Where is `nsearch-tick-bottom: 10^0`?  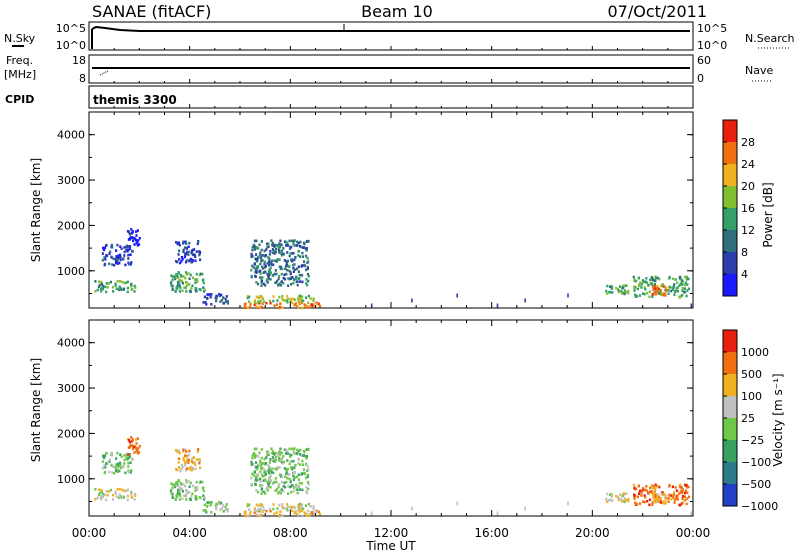 nsearch-tick-bottom: 10^0 is located at coordinates (712, 45).